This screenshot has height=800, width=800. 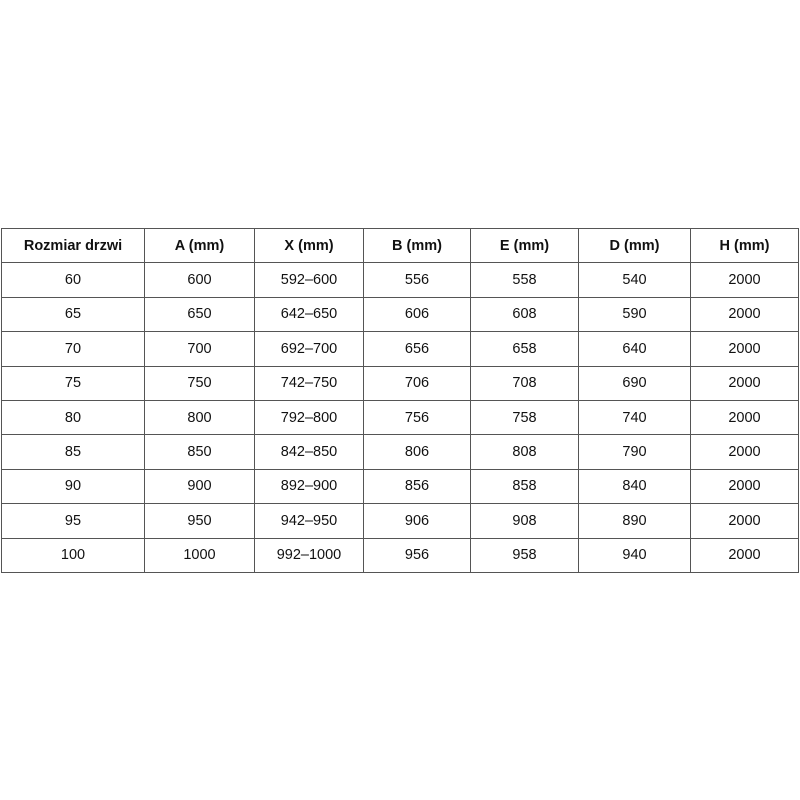 What do you see at coordinates (524, 280) in the screenshot?
I see `table-cell: 558` at bounding box center [524, 280].